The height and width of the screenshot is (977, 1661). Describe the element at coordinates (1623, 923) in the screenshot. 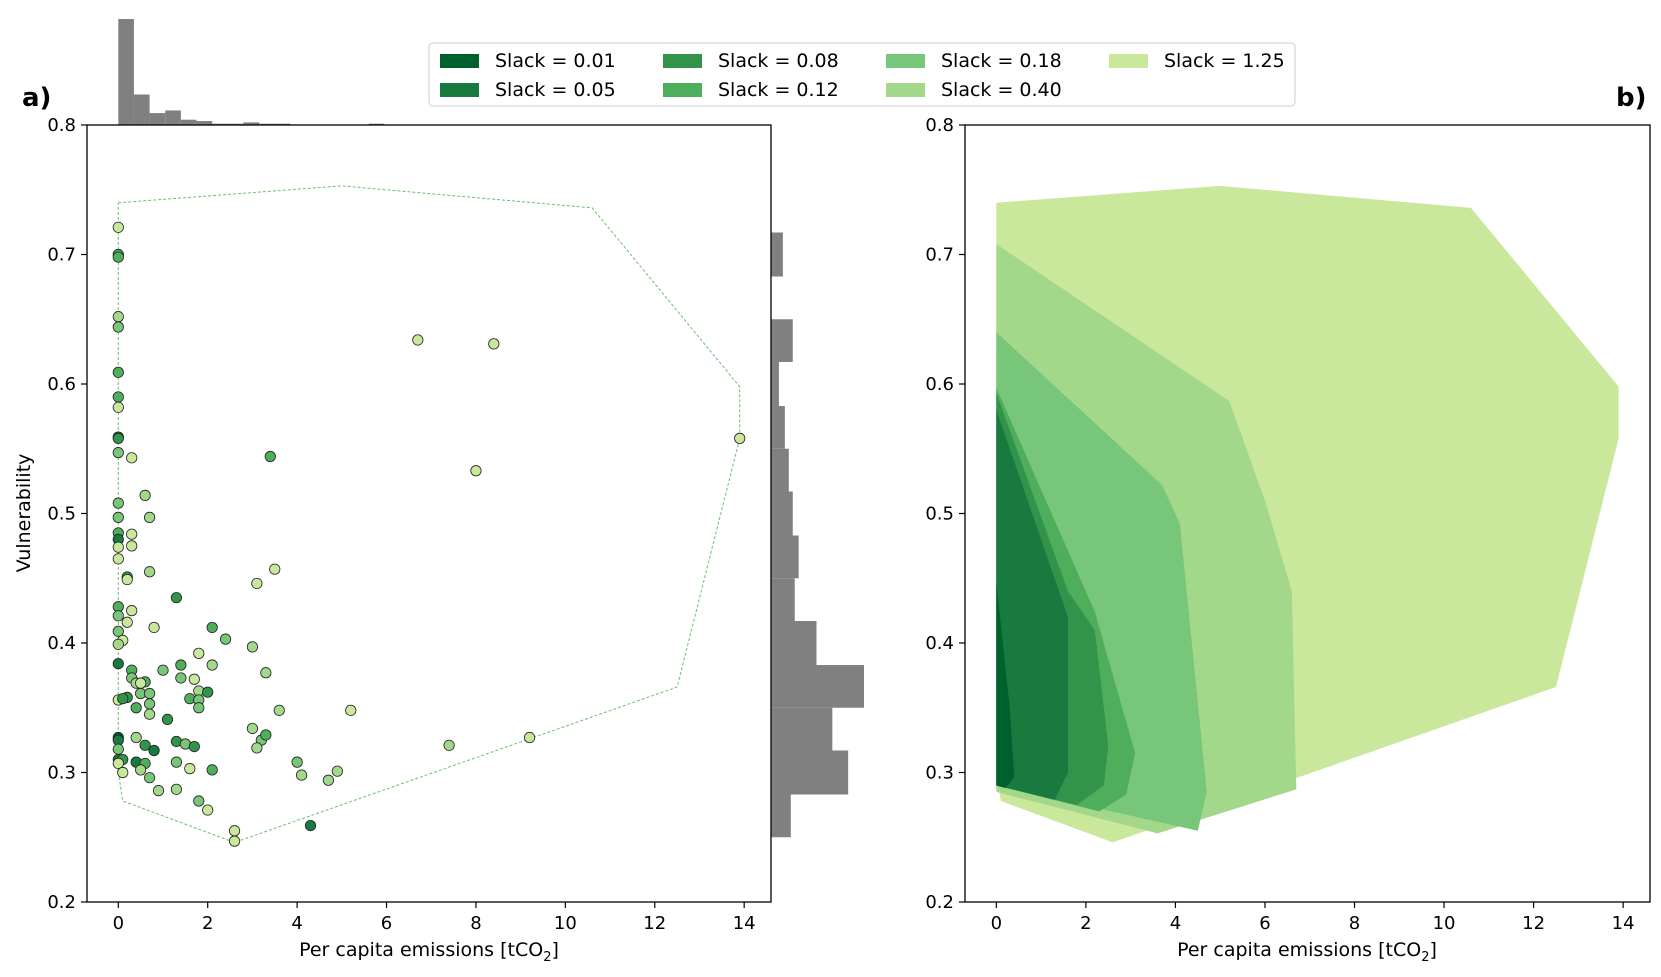

I see `x-tick-label: 14` at that location.